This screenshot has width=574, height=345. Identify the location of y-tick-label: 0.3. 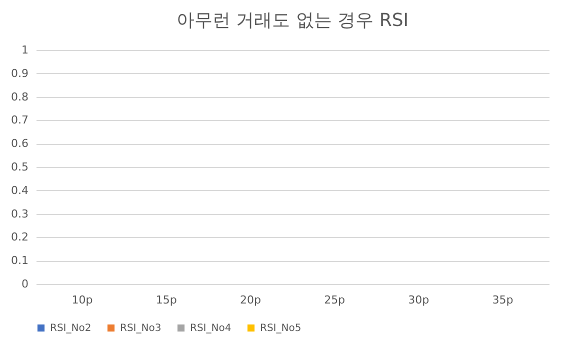
(19, 213).